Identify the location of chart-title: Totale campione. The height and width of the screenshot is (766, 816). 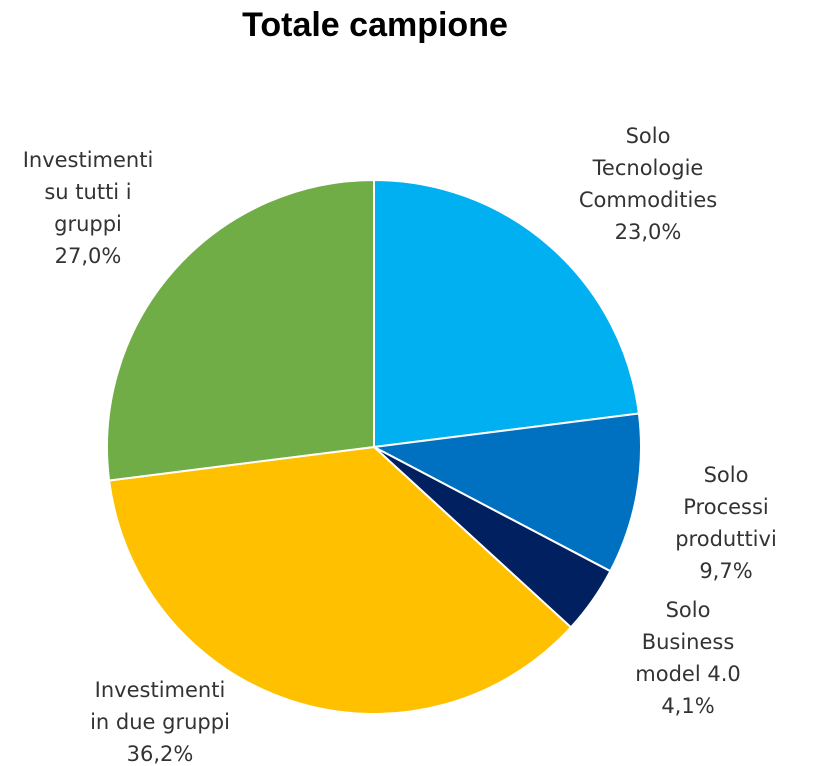
(375, 25).